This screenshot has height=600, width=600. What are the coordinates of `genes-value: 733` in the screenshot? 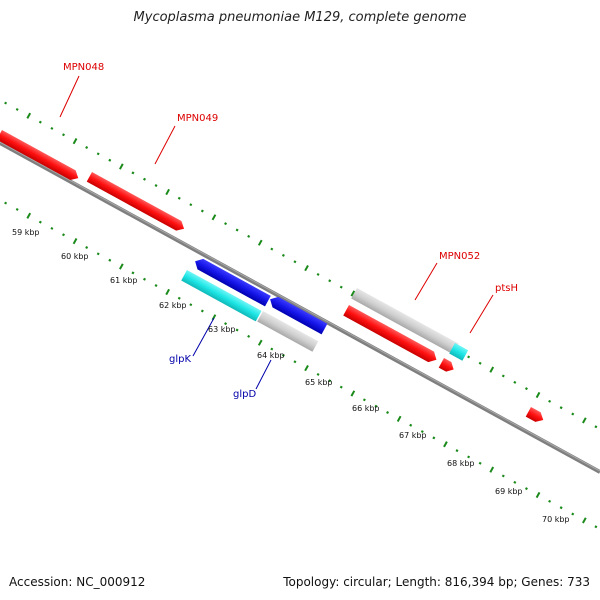 It's located at (578, 582).